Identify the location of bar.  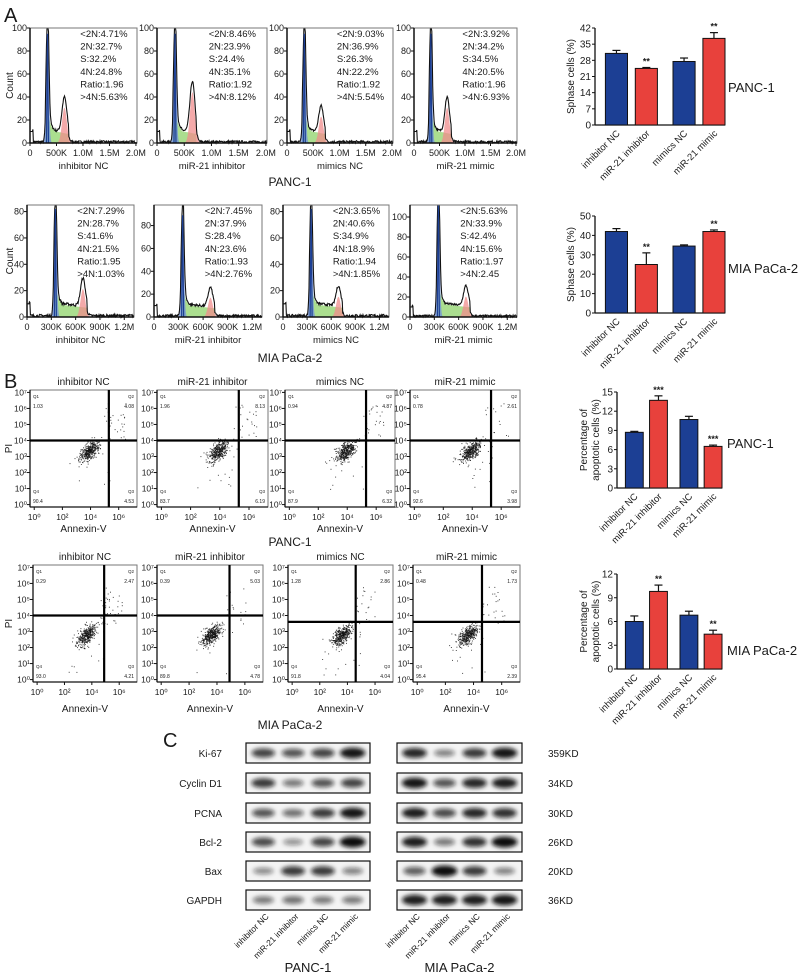
(713, 467).